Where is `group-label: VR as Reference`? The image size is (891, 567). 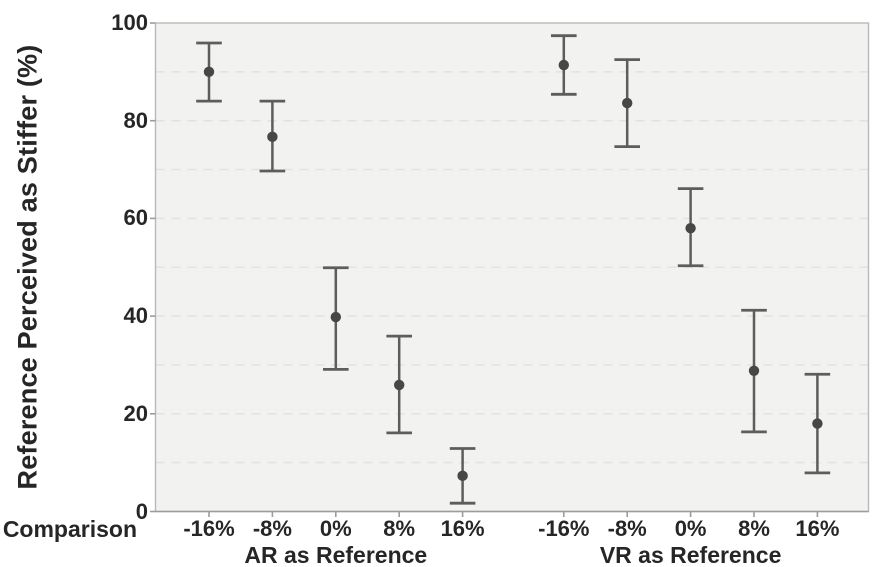 group-label: VR as Reference is located at coordinates (690, 554).